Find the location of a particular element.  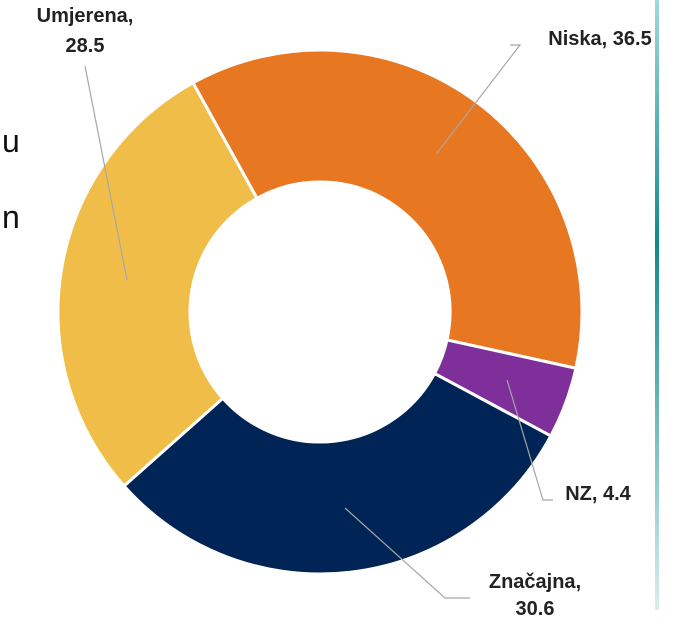

data-label: Niska, 36.5 is located at coordinates (599, 39).